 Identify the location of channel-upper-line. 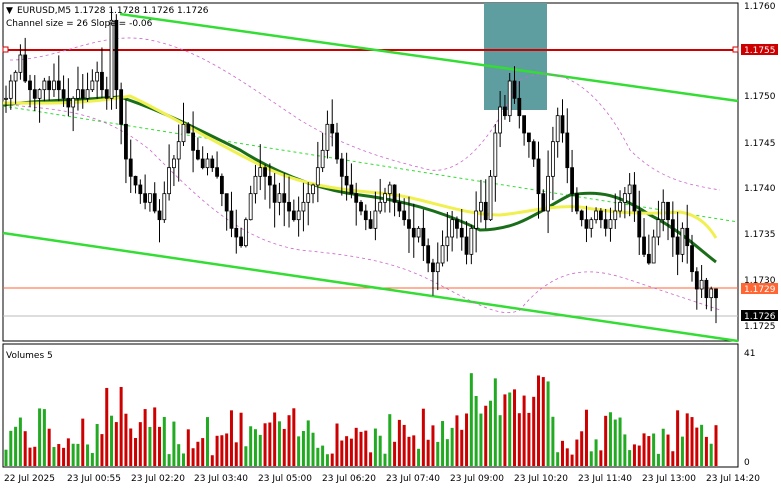
(429, 57).